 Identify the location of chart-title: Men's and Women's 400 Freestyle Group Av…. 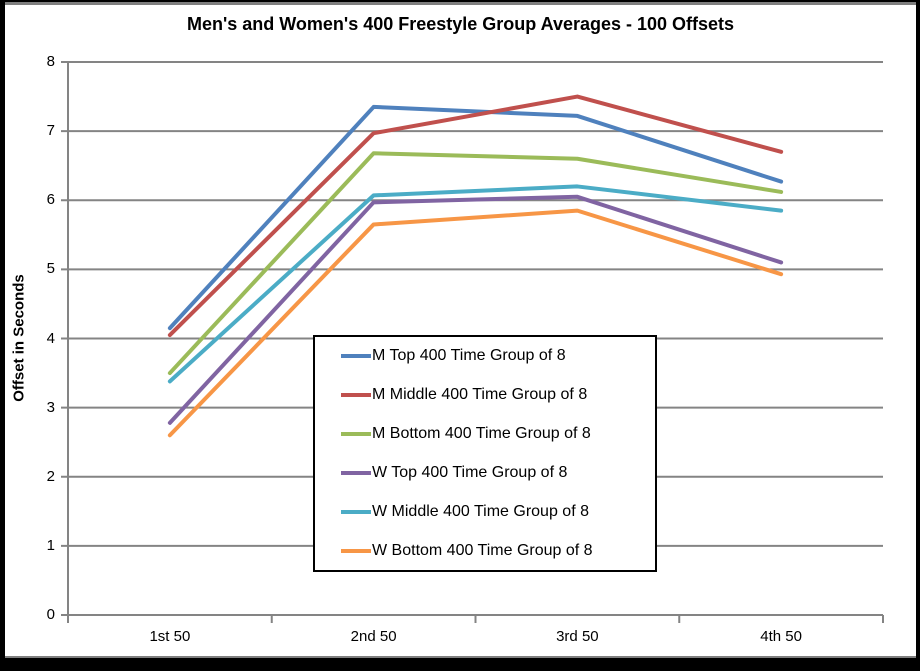
(460, 24).